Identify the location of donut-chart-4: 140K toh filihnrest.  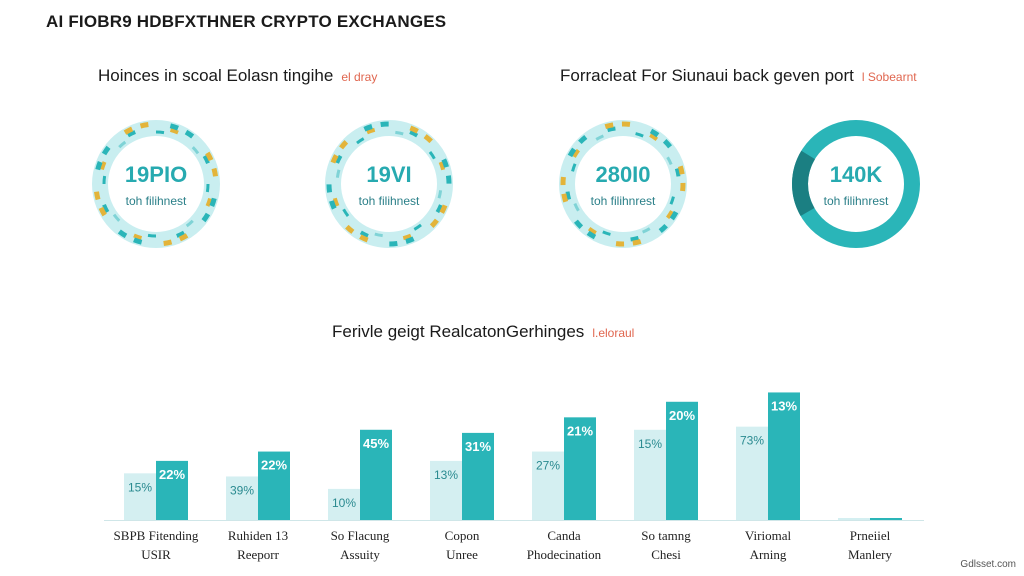
(856, 184).